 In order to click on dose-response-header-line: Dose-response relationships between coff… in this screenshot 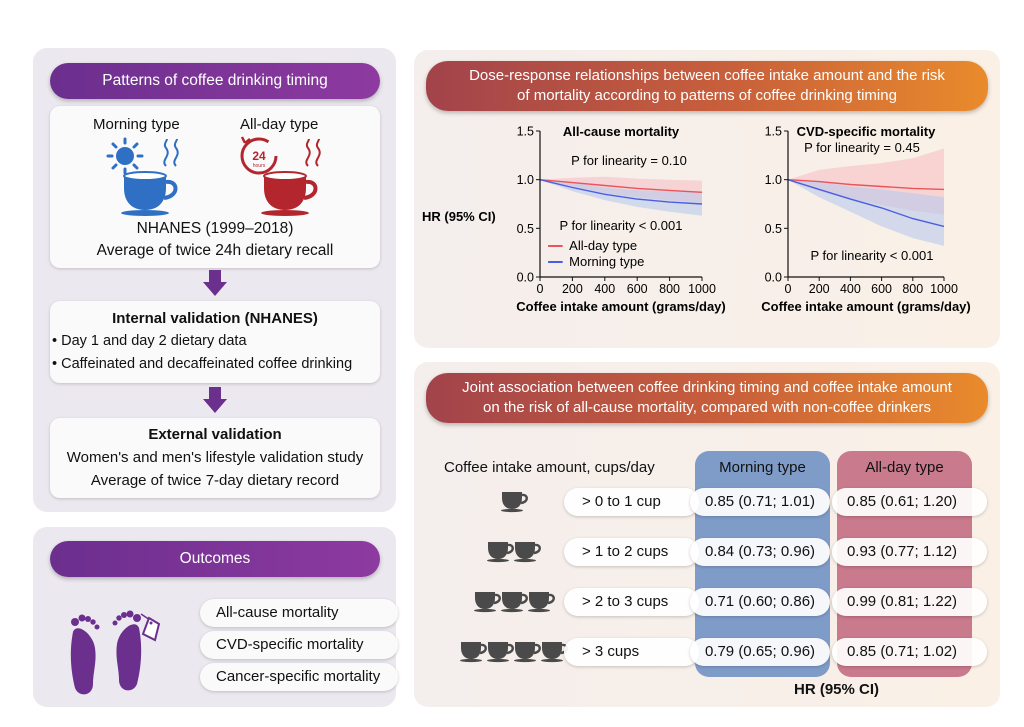, I will do `click(707, 75)`.